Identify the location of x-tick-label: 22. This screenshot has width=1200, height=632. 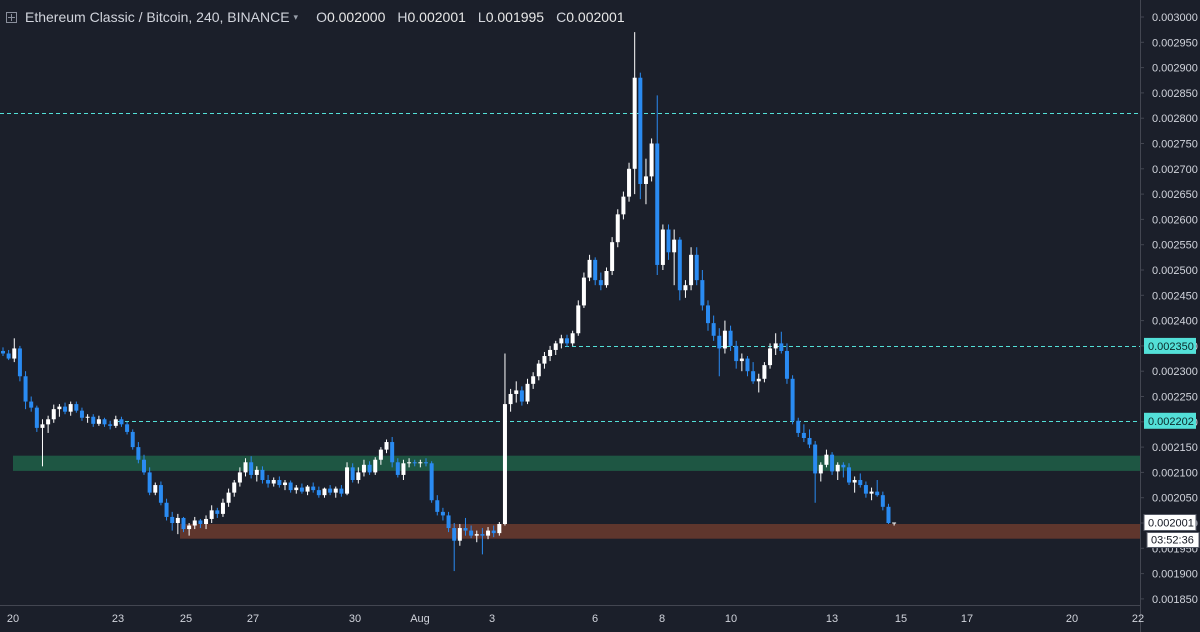
(1138, 619).